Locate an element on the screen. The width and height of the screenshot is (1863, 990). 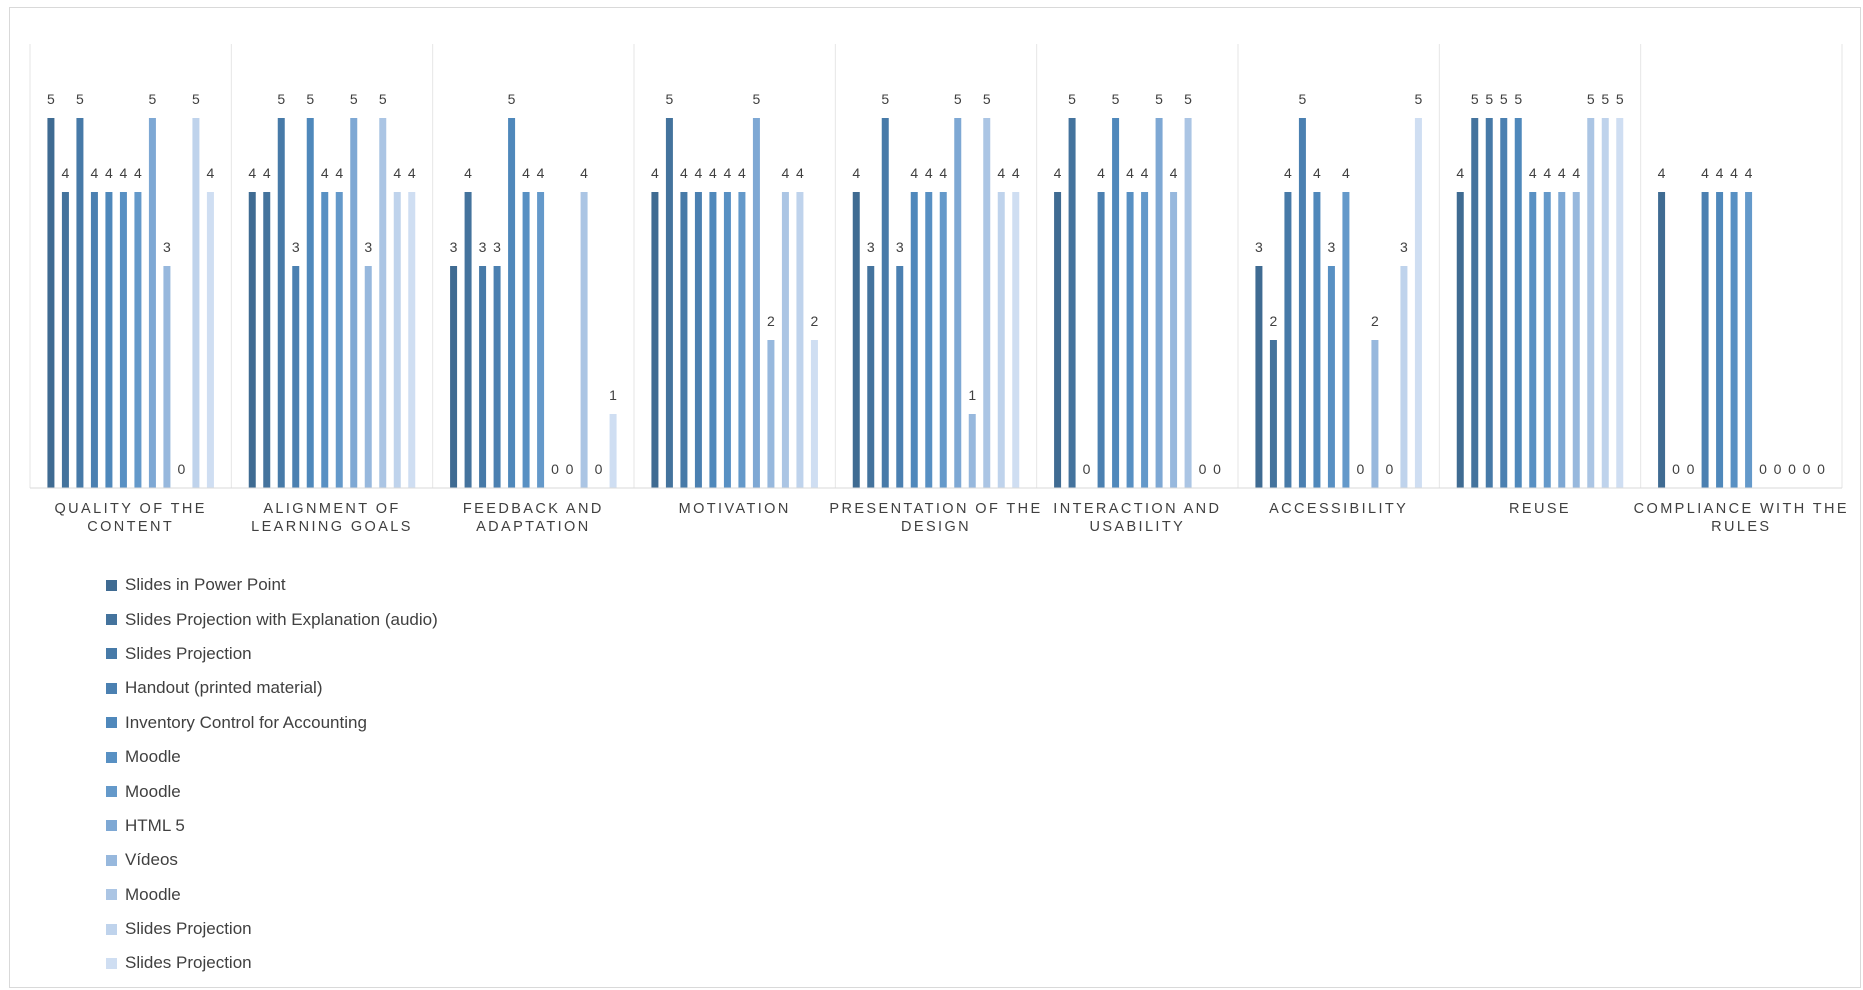
legend-label: Handout (printed material) is located at coordinates (224, 688).